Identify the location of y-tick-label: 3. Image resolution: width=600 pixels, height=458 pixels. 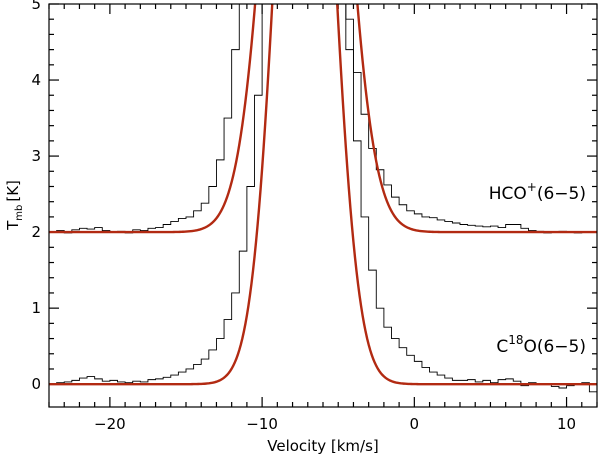
(36, 156).